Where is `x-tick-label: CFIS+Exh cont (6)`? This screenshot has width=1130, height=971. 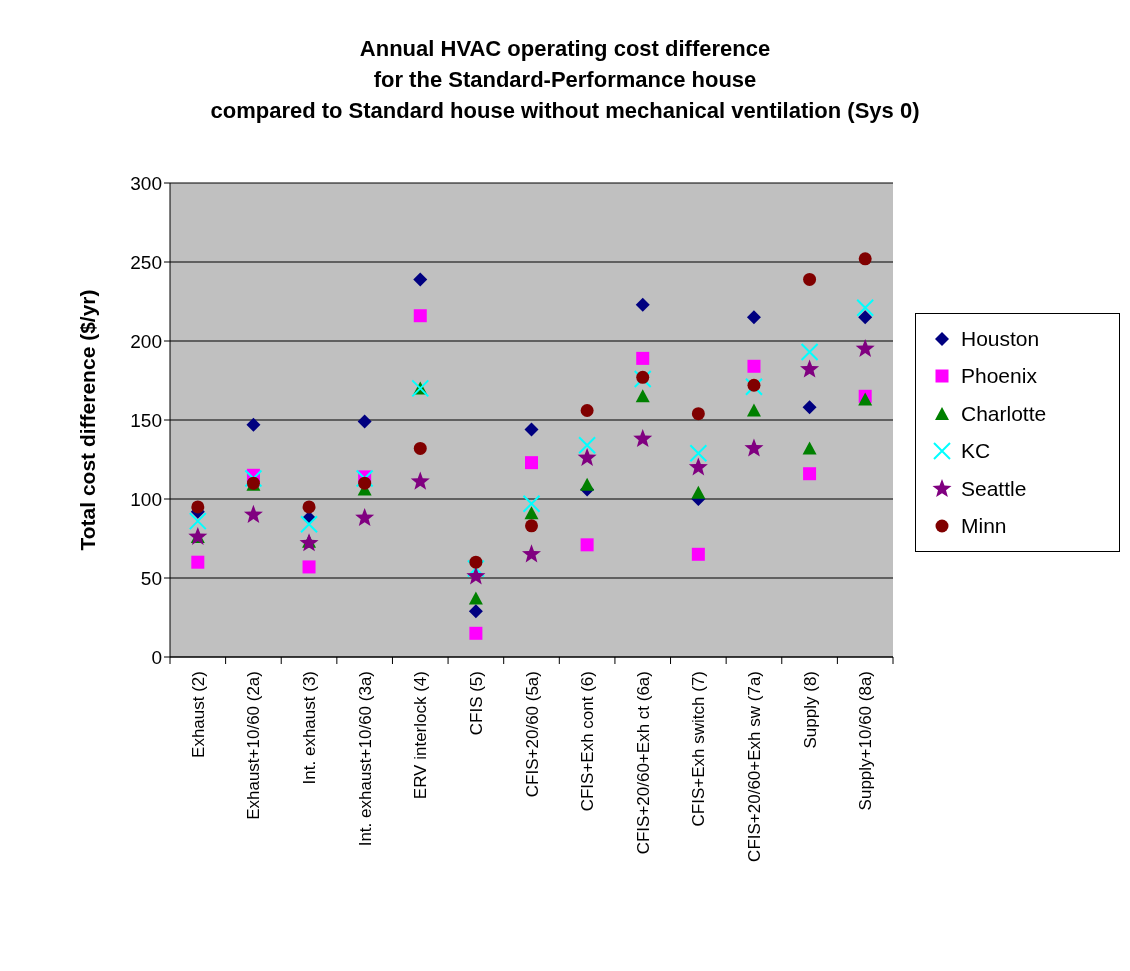
x-tick-label: CFIS+Exh cont (6) is located at coordinates (588, 741).